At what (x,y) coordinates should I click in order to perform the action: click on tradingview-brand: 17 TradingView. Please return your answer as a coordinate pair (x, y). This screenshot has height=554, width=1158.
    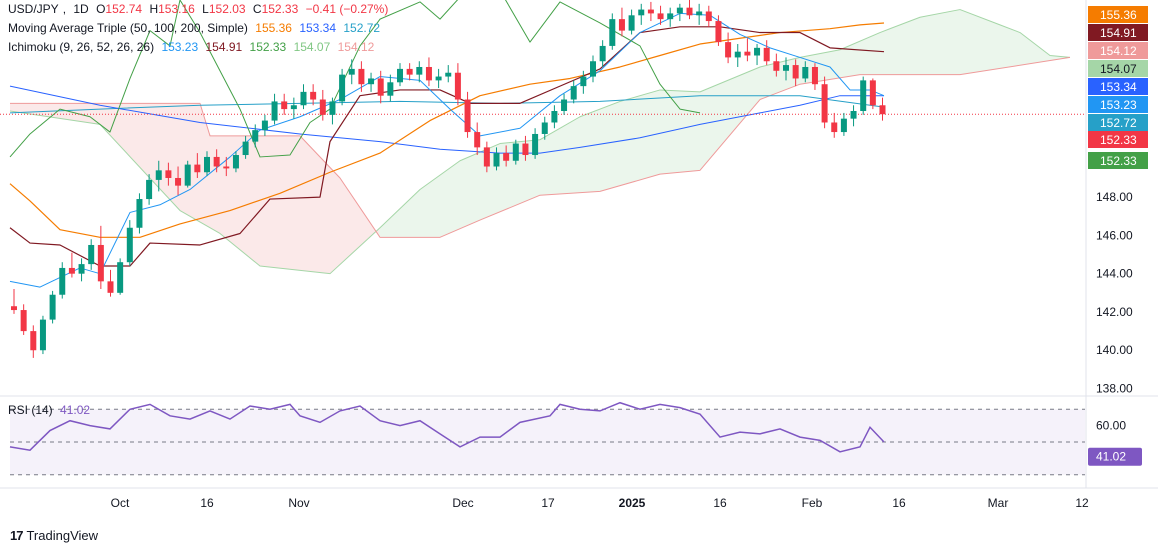
    Looking at the image, I should click on (54, 535).